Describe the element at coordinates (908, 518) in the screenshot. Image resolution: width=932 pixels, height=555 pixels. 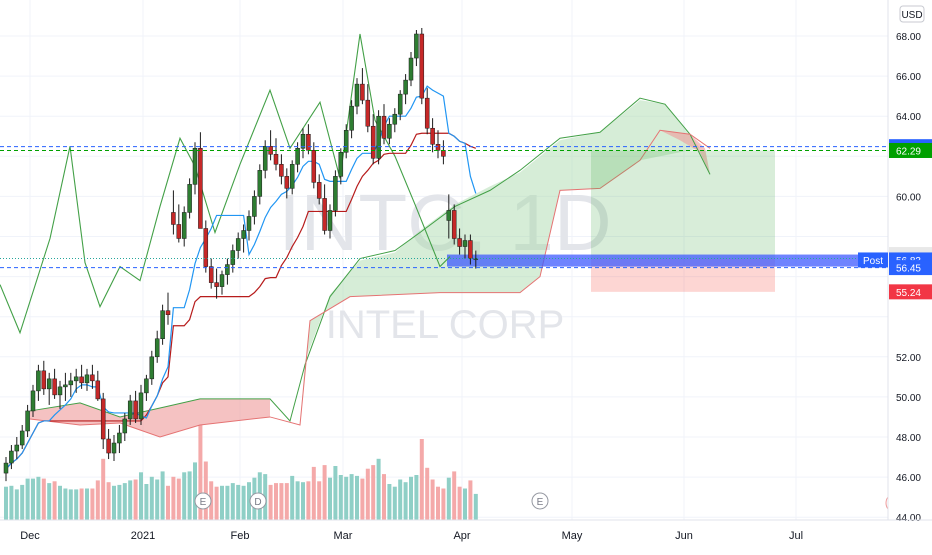
I see `y-tick-label: 44.00` at that location.